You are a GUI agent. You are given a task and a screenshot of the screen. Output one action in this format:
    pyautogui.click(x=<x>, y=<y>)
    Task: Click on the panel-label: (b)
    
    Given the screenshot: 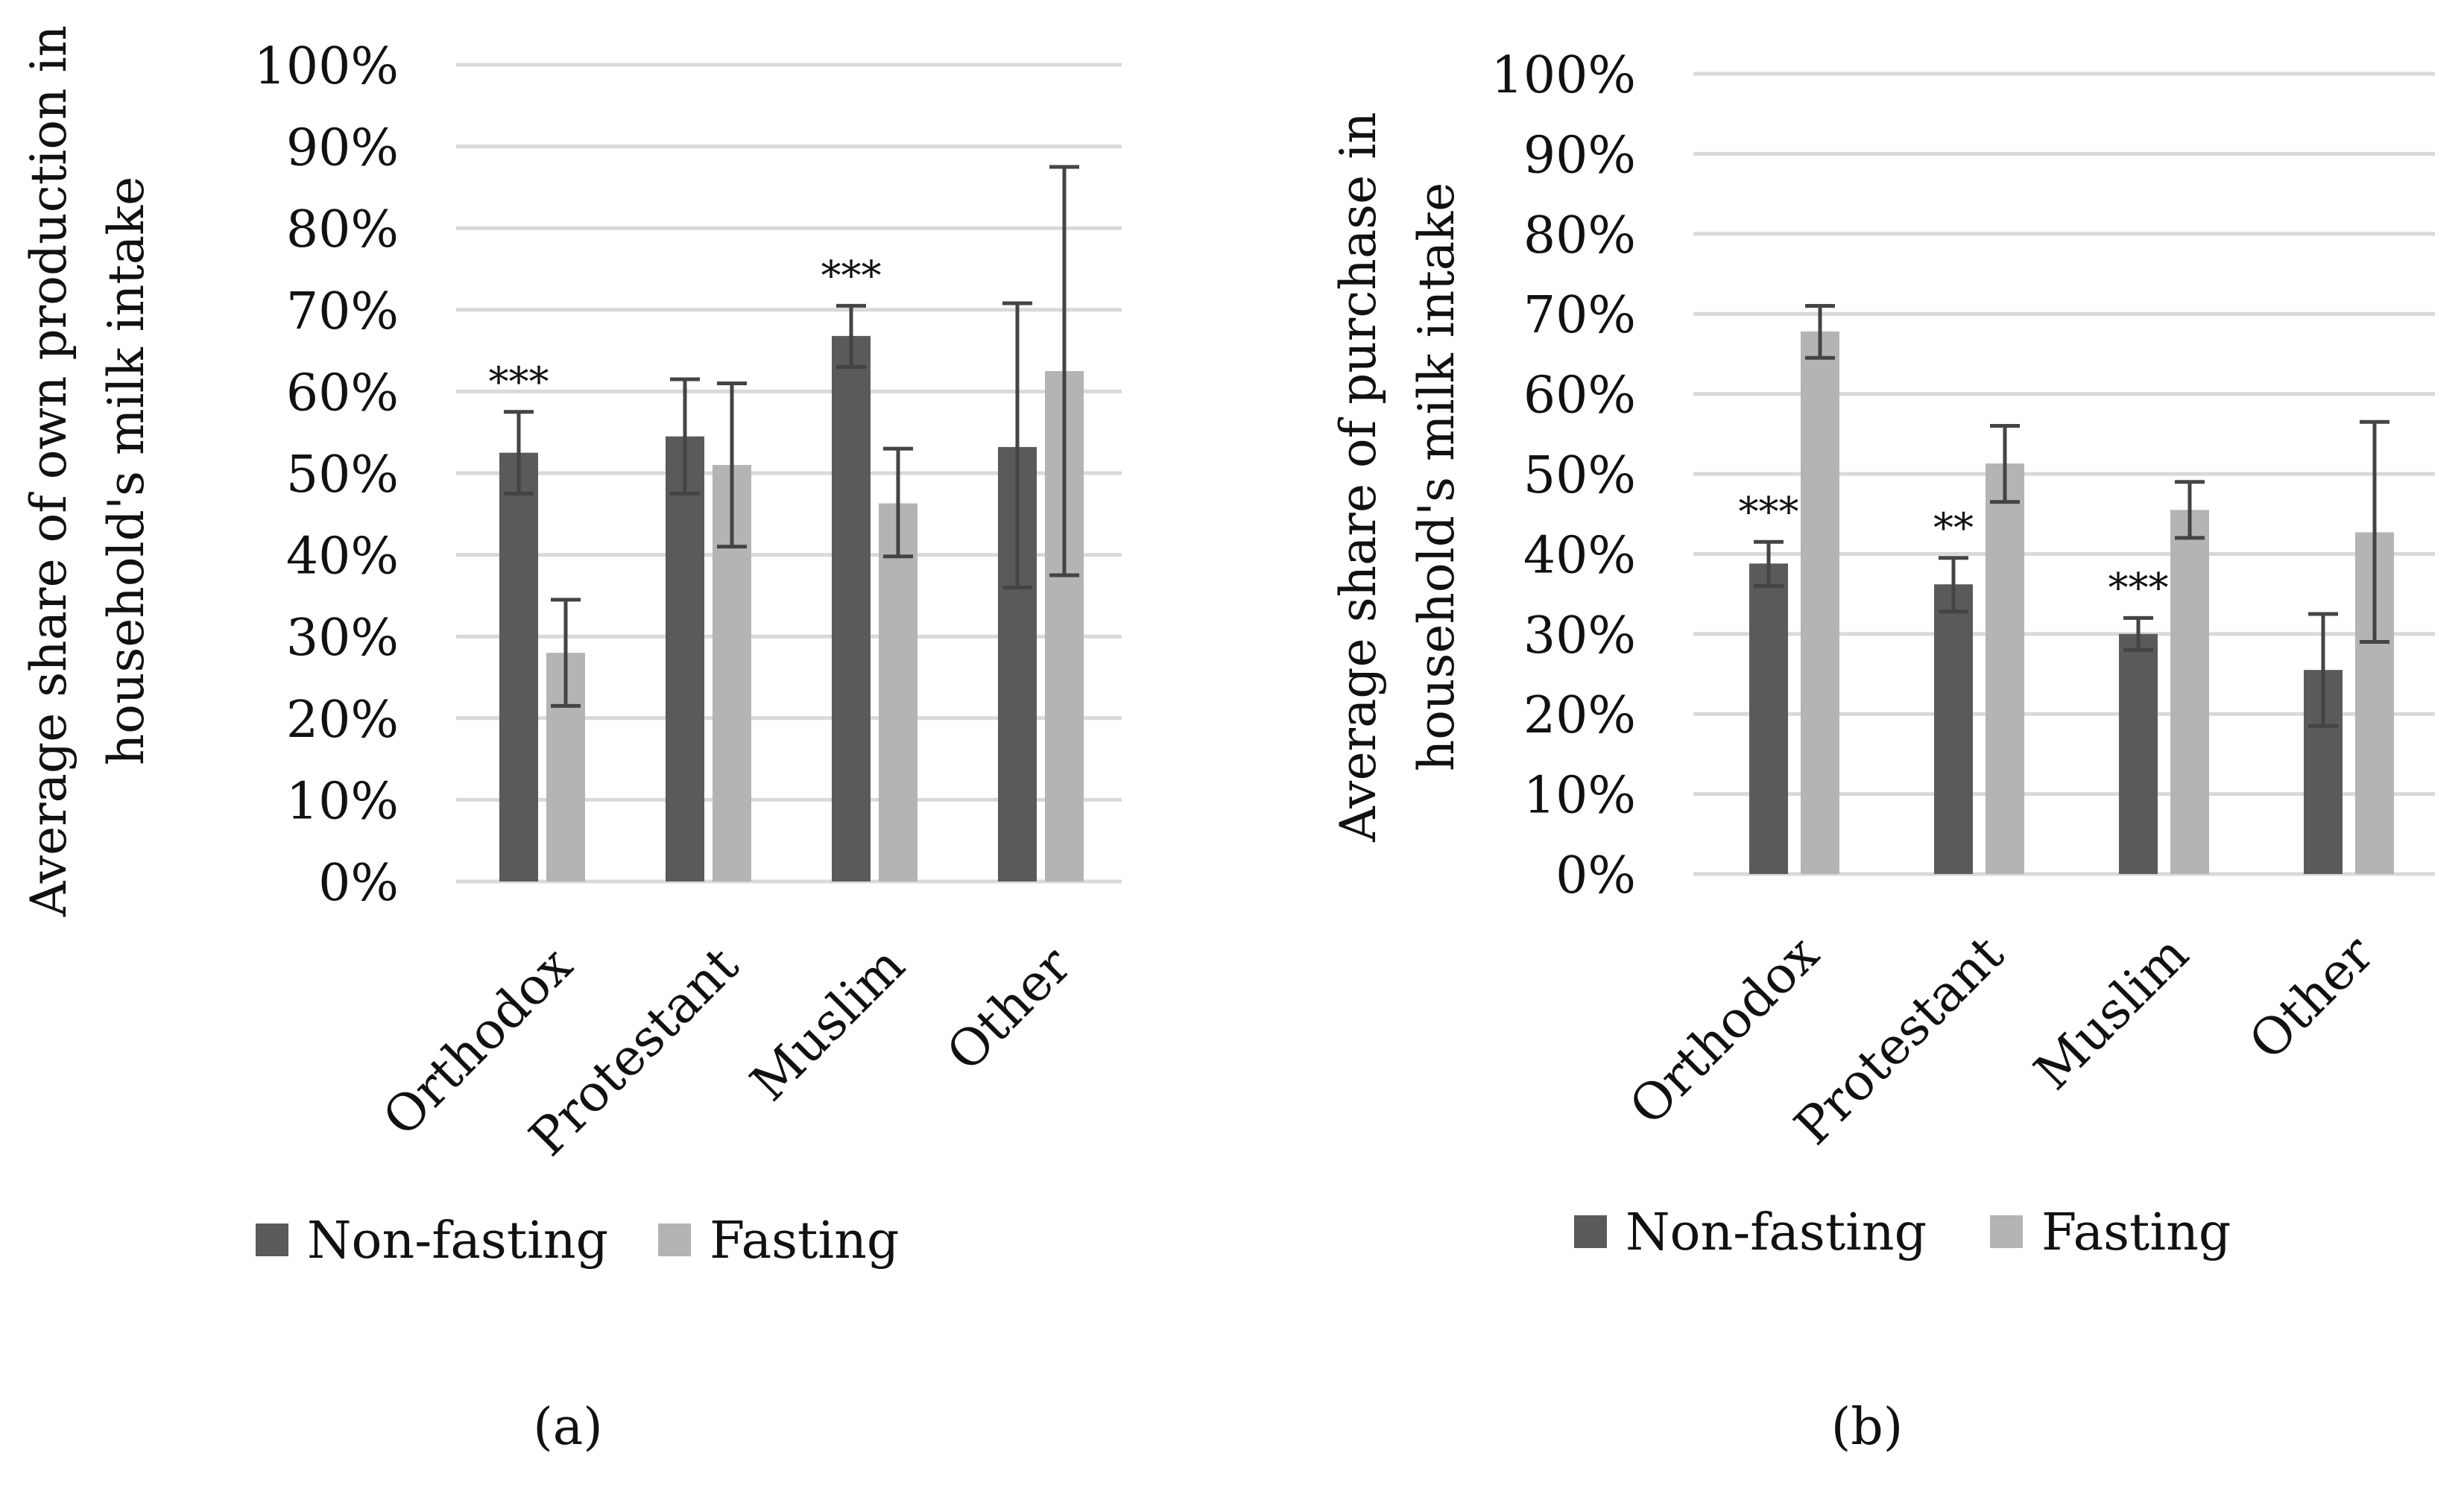 What is the action you would take?
    pyautogui.click(x=1867, y=1427)
    